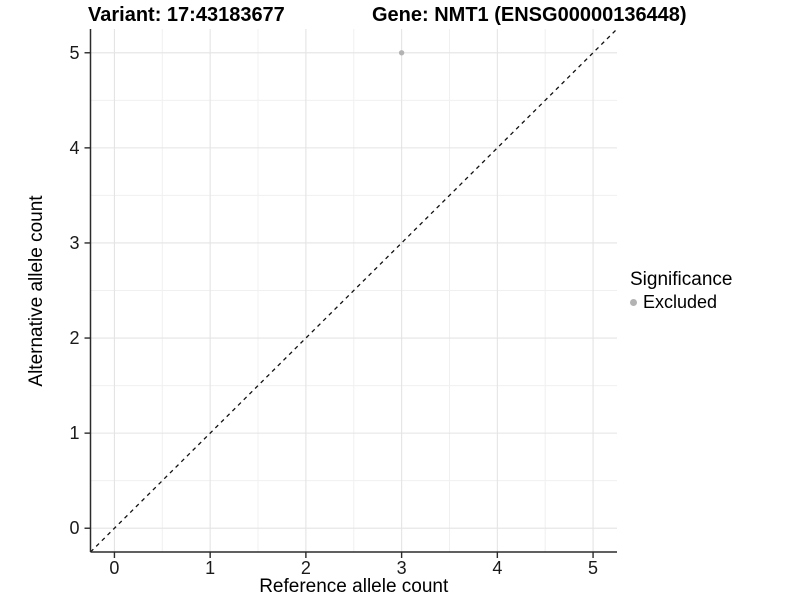 The width and height of the screenshot is (800, 600). What do you see at coordinates (593, 568) in the screenshot?
I see `x-tick-label: 5` at bounding box center [593, 568].